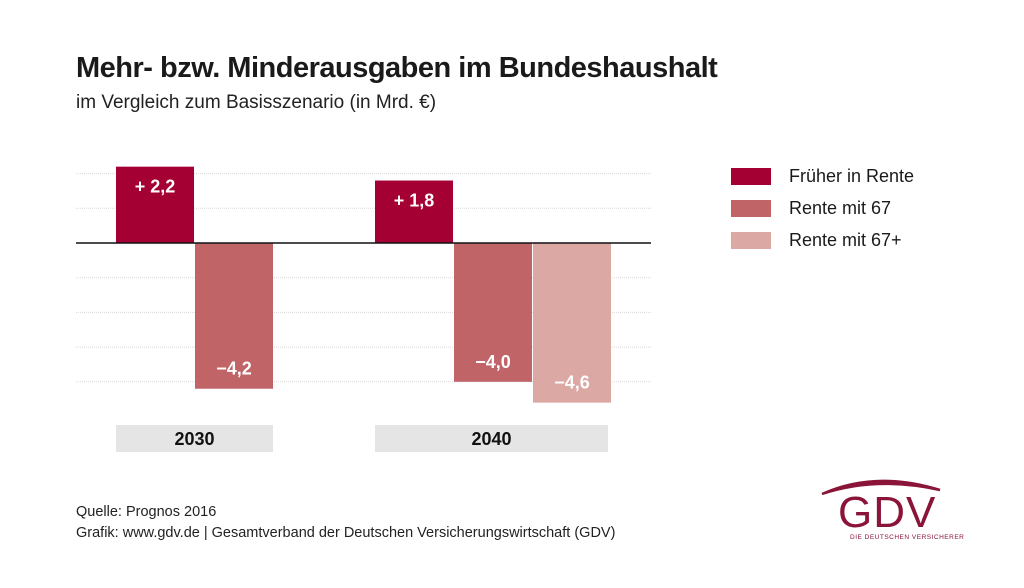 Image resolution: width=1024 pixels, height=588 pixels. I want to click on legend-item: Rente mit 67, so click(822, 208).